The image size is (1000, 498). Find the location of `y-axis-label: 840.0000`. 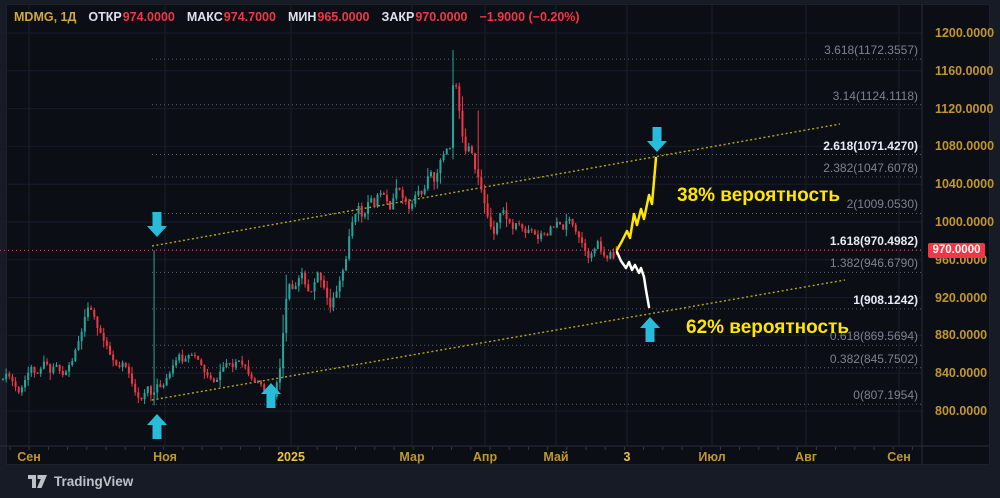

y-axis-label: 840.0000 is located at coordinates (961, 373).